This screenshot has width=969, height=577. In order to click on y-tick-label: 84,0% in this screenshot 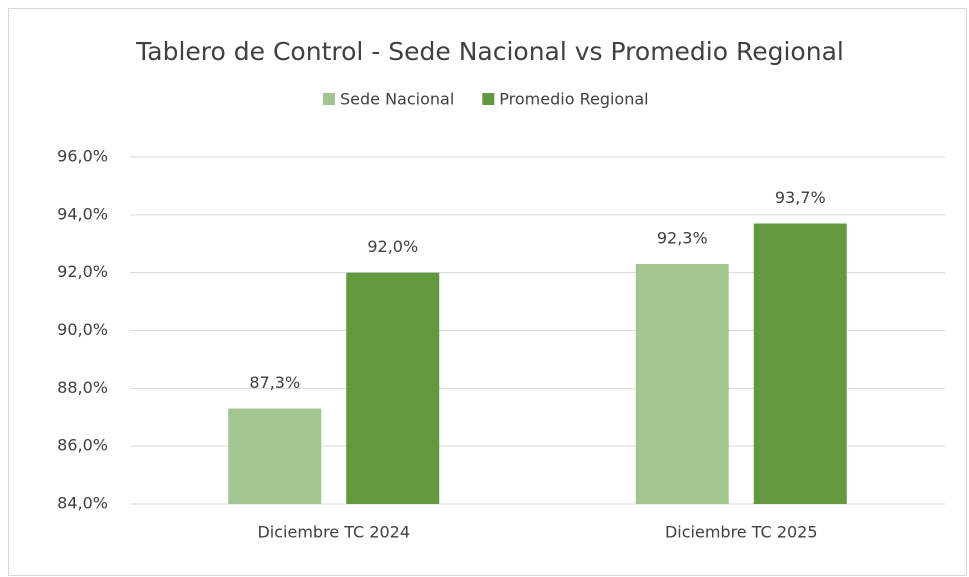, I will do `click(82, 503)`.